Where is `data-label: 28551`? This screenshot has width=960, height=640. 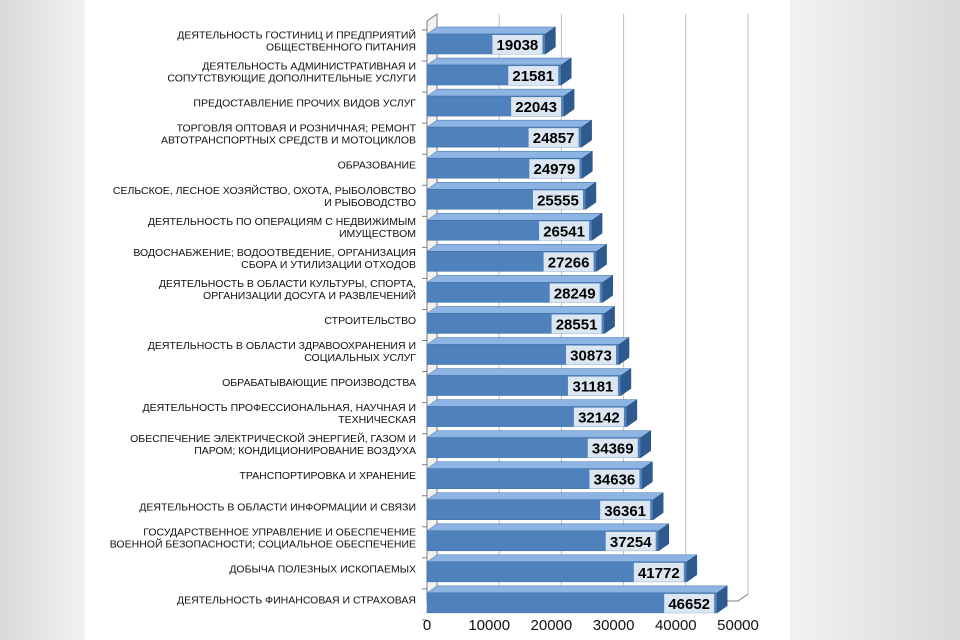 data-label: 28551 is located at coordinates (577, 324).